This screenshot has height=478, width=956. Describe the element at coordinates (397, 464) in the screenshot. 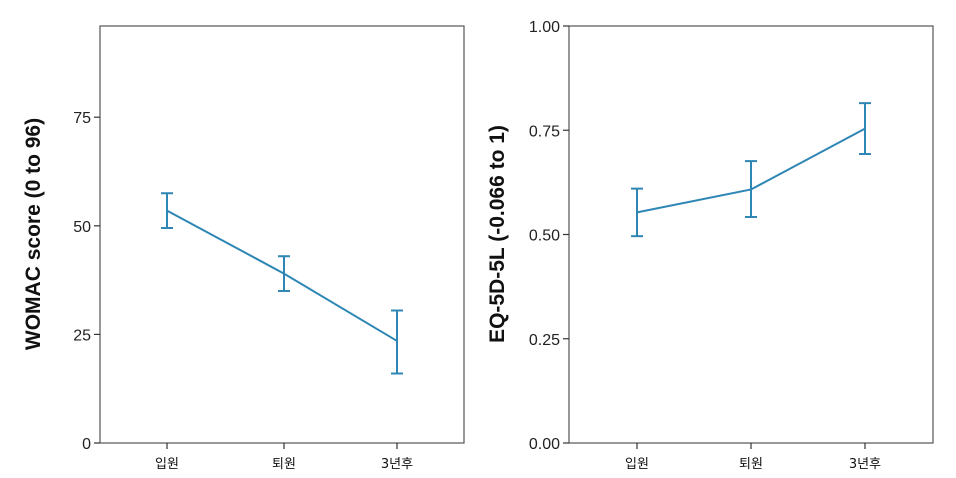

I see `womac-x-tick-label: 3년후` at that location.